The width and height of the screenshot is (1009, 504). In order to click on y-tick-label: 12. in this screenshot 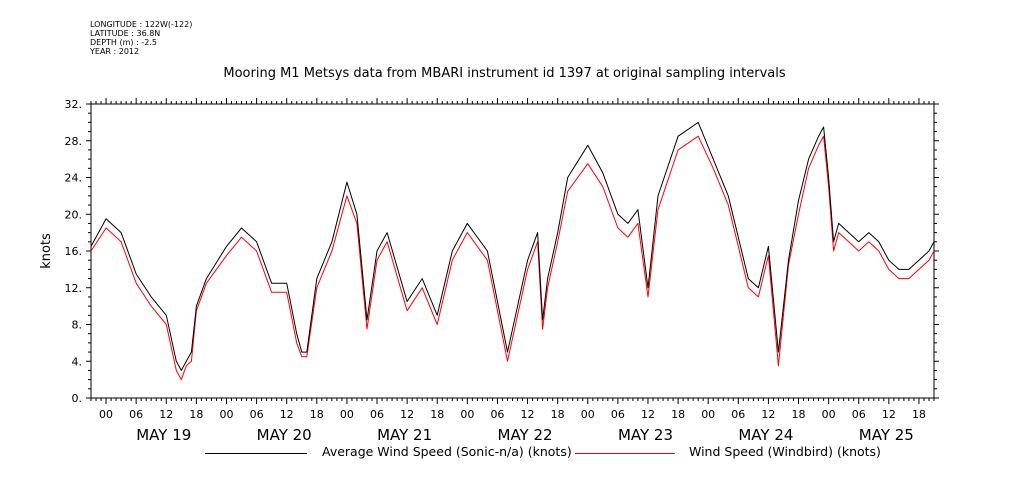, I will do `click(74, 288)`.